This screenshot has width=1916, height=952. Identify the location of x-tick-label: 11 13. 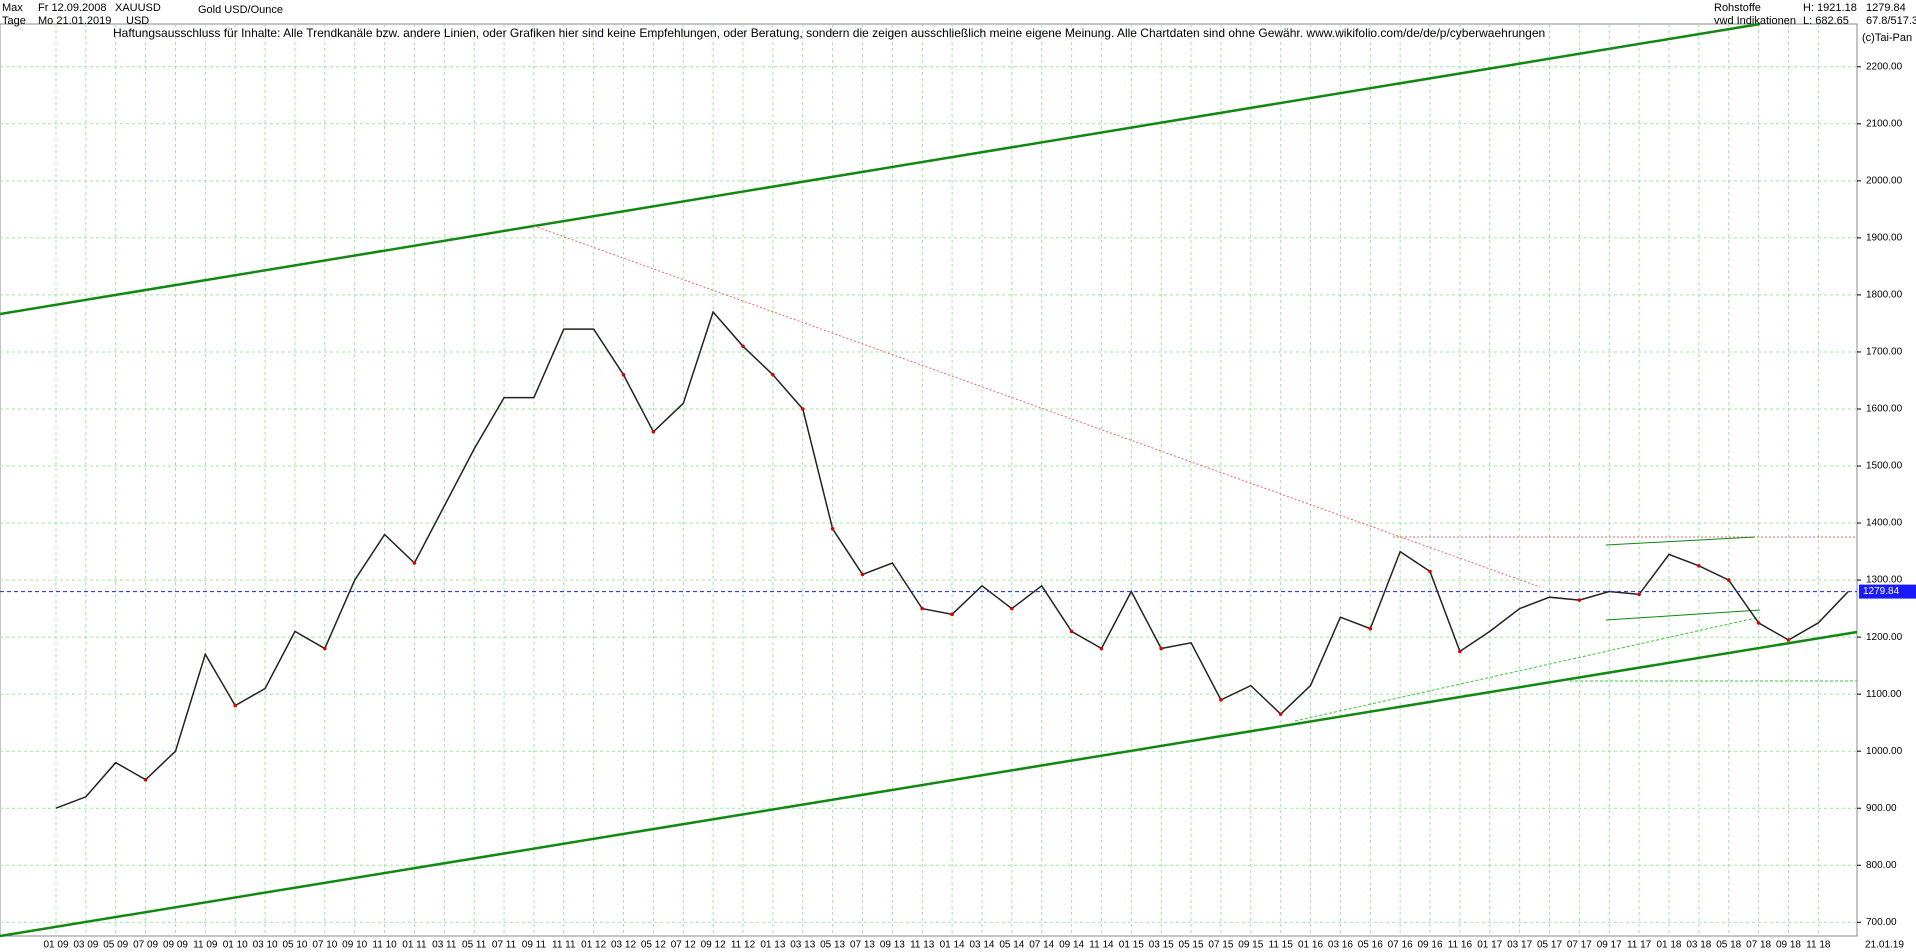
(922, 945).